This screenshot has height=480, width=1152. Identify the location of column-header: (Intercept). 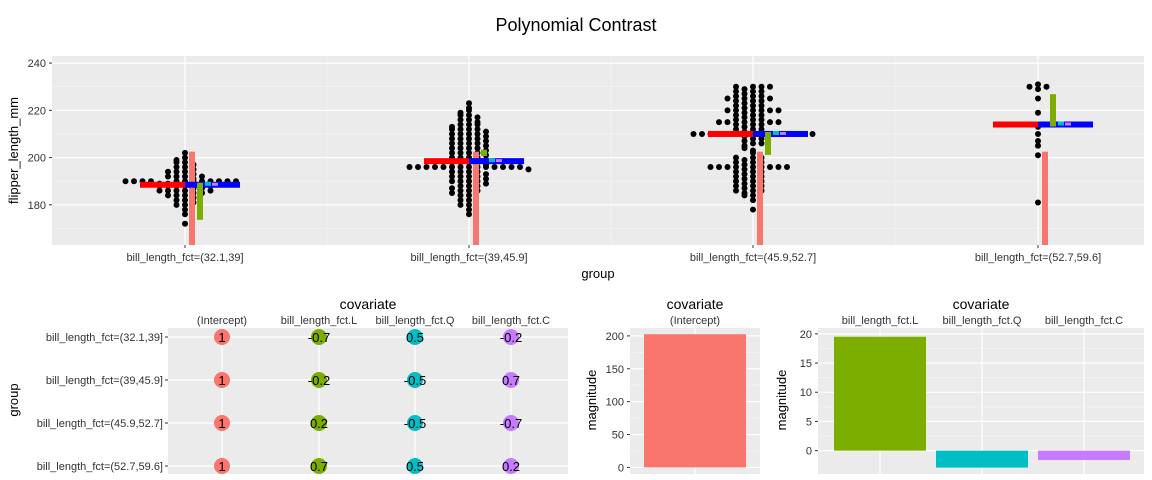
(695, 321).